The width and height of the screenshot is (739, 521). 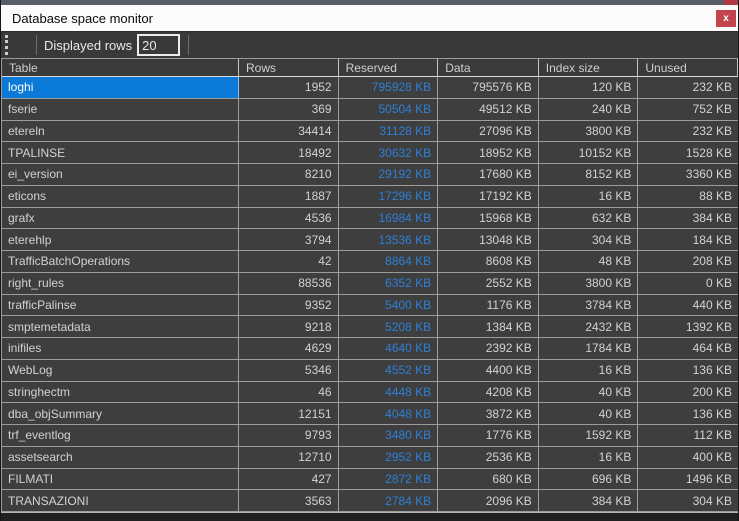 What do you see at coordinates (120, 196) in the screenshot?
I see `cell-table: eticons` at bounding box center [120, 196].